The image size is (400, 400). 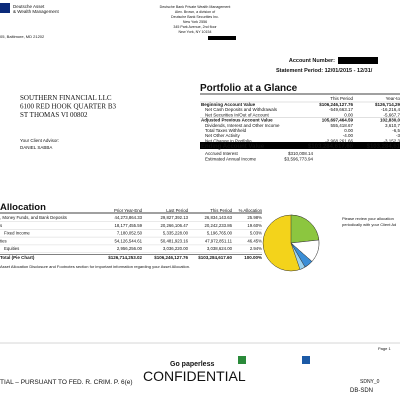 What do you see at coordinates (242, 125) in the screenshot?
I see `row-label: Dividends, Interest and Other Income` at bounding box center [242, 125].